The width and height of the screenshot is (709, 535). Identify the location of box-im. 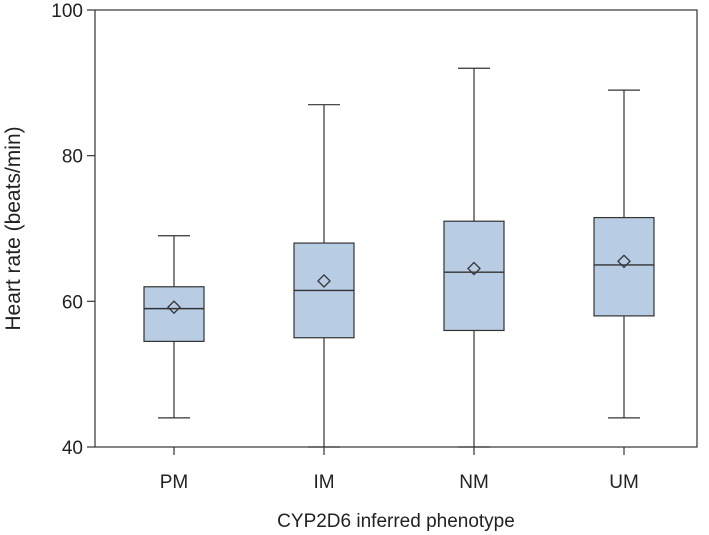
(324, 276).